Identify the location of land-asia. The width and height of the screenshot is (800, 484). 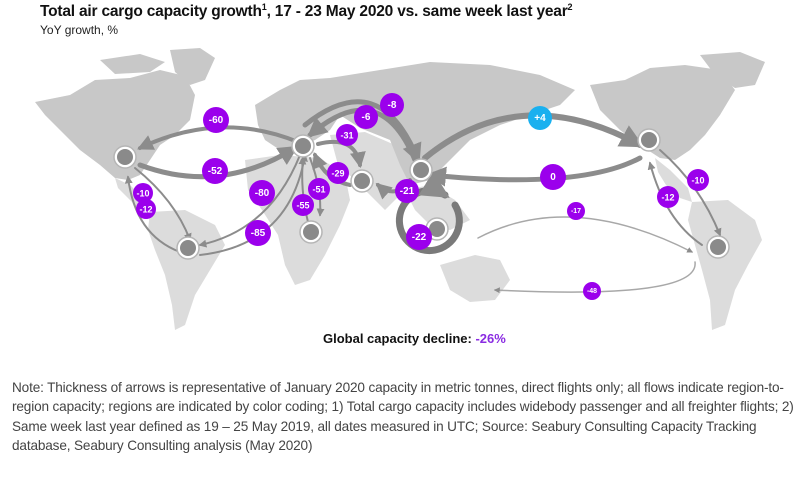
(452, 123).